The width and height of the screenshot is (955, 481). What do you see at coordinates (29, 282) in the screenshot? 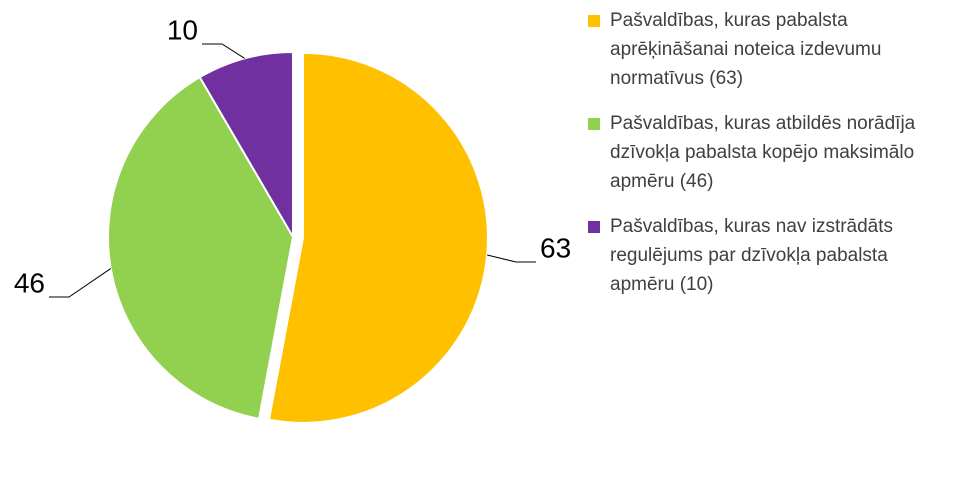
I see `data-label: 46` at bounding box center [29, 282].